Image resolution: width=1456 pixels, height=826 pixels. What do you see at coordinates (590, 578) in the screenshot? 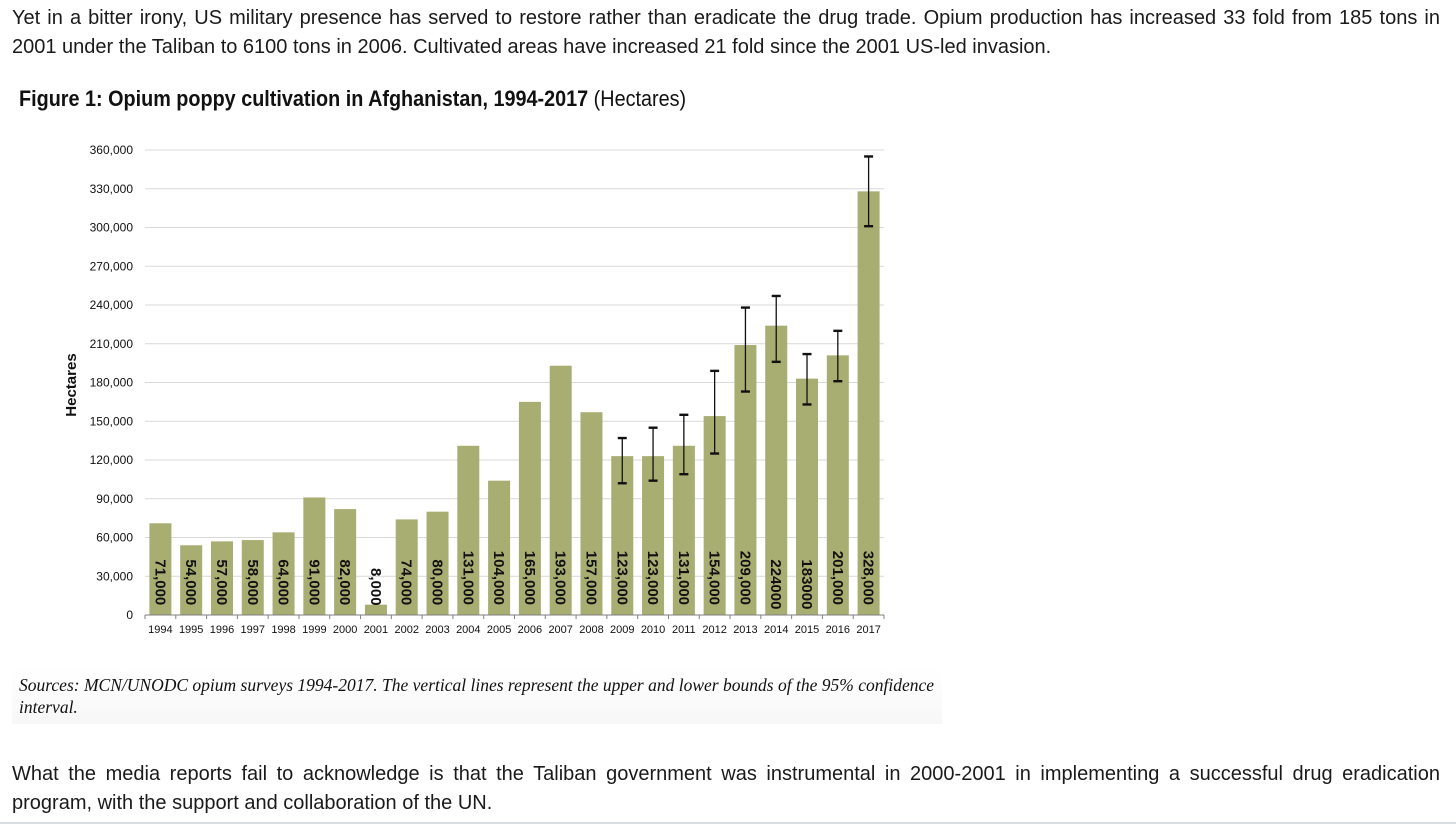
I see `bar-data-label: 157,000` at bounding box center [590, 578].